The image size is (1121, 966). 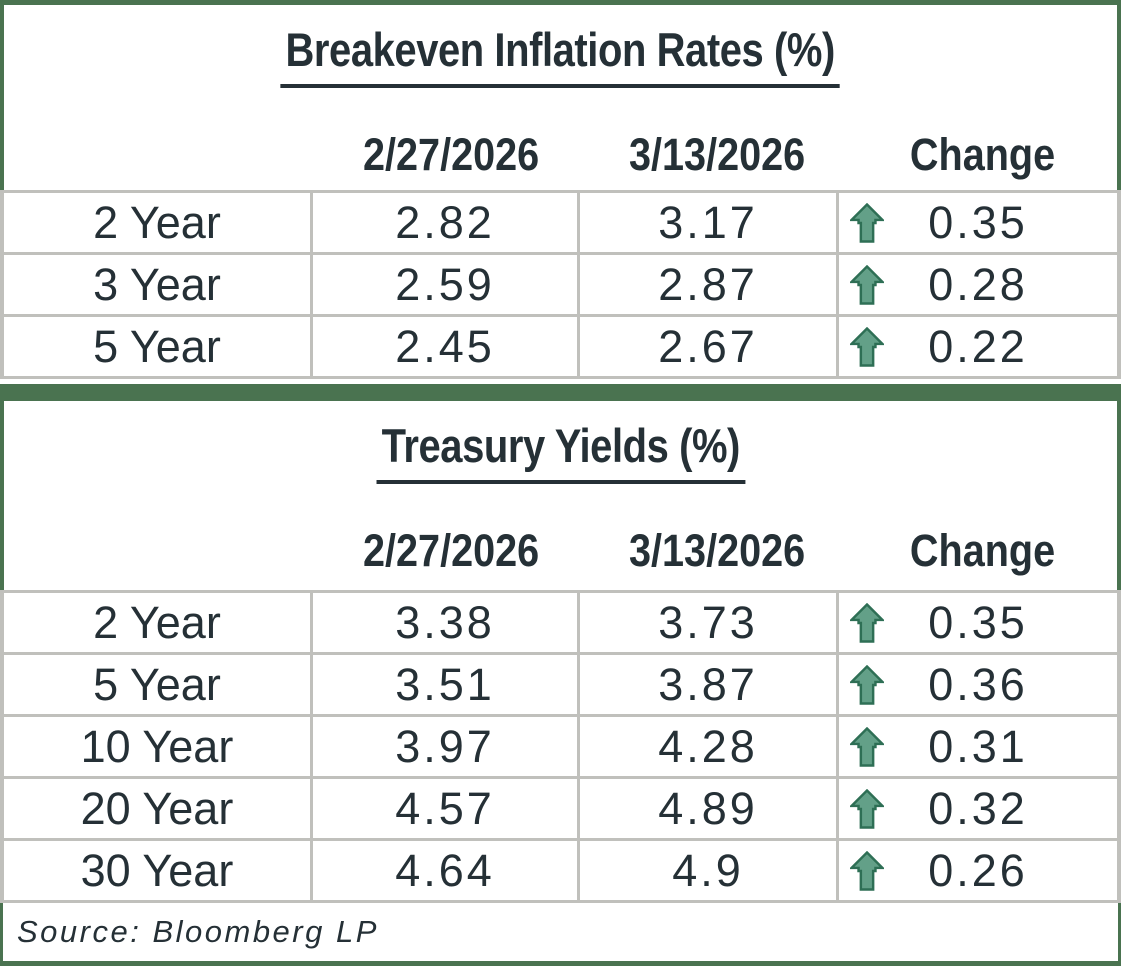 I want to click on value-prev: 4.57, so click(x=446, y=809).